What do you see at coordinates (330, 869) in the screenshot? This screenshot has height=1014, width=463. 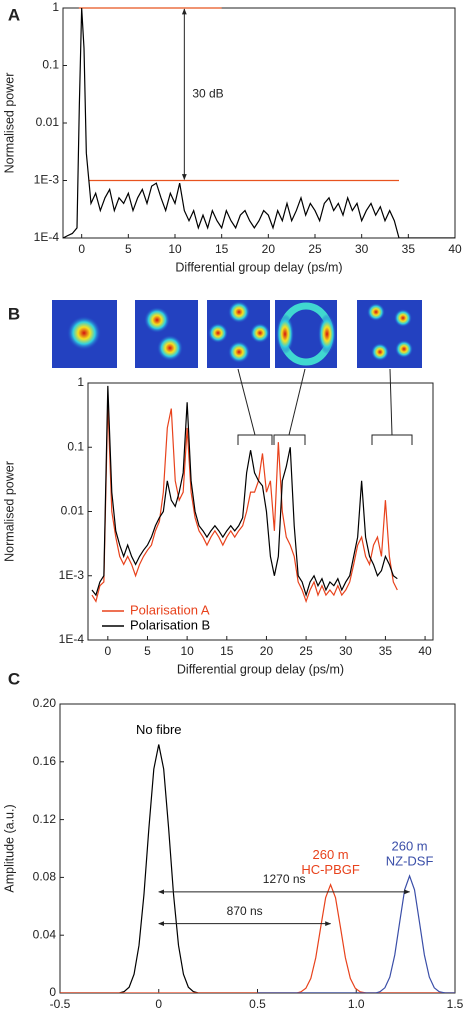 I see `series-label: HC-PBGF` at bounding box center [330, 869].